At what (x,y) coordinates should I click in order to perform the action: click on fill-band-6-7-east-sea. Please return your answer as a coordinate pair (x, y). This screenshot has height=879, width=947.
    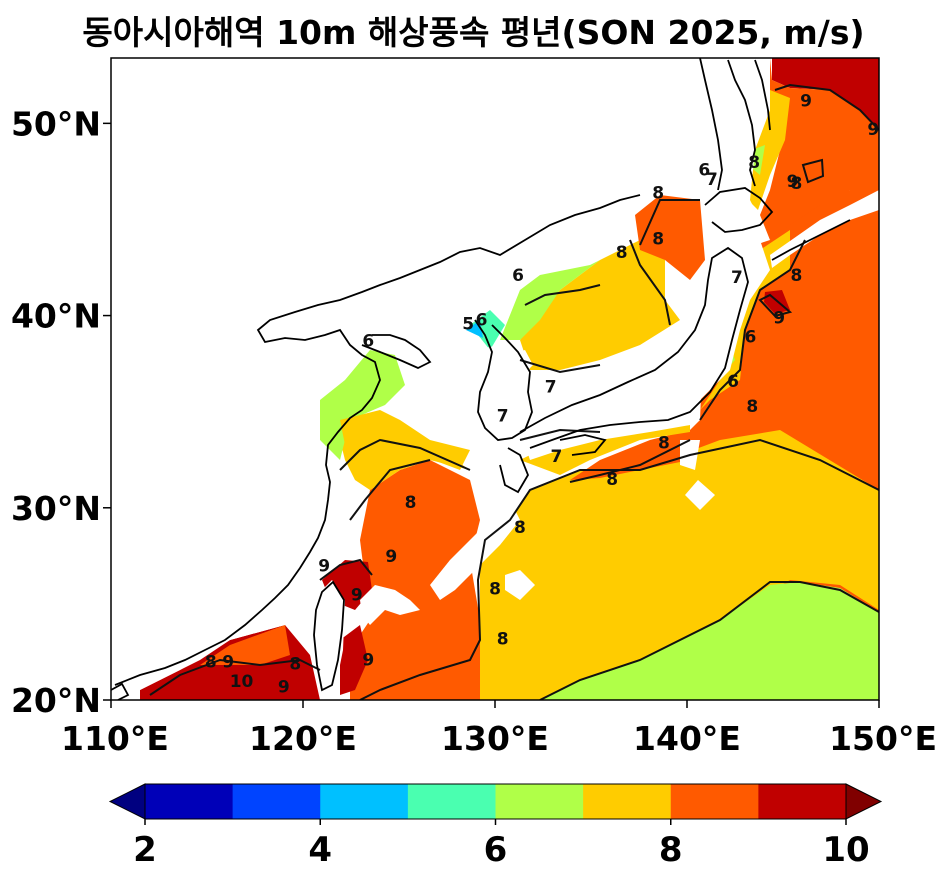
    Looking at the image, I should click on (550, 300).